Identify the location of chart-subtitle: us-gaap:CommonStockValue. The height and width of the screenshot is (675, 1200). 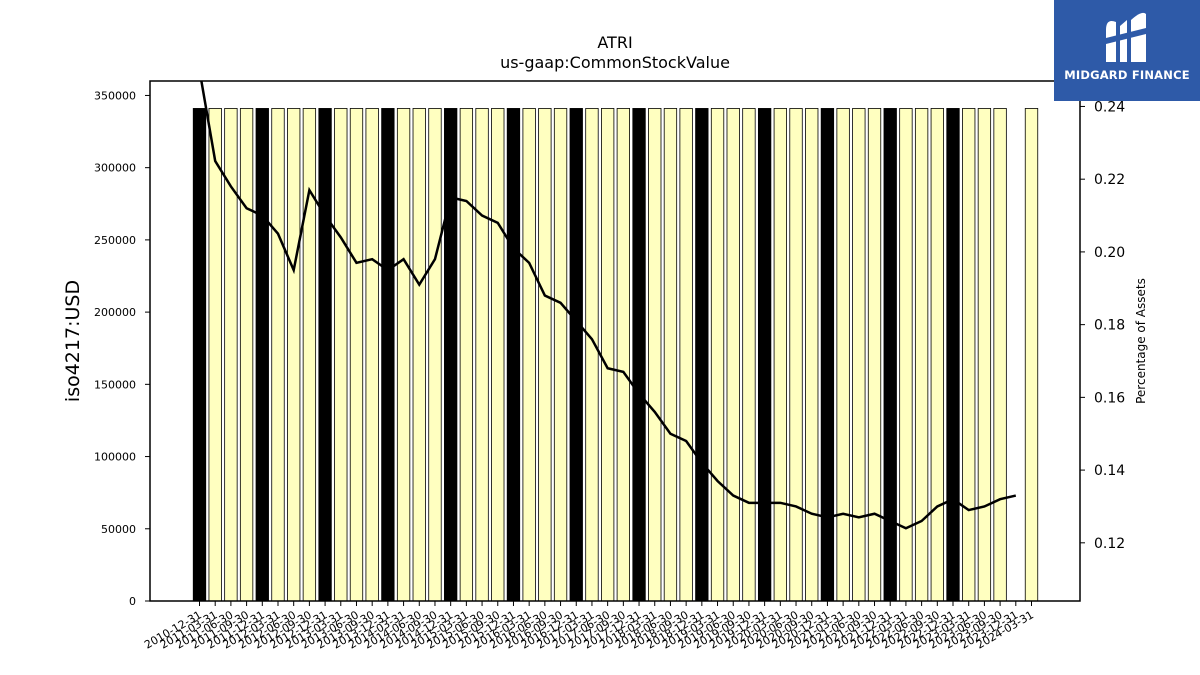
(615, 62).